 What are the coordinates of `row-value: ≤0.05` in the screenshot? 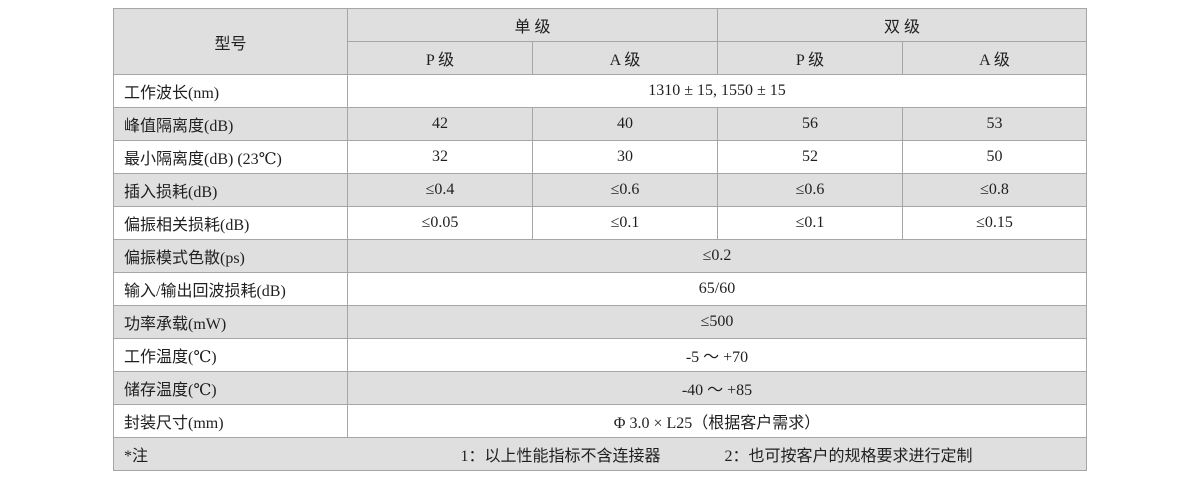 It's located at (440, 223).